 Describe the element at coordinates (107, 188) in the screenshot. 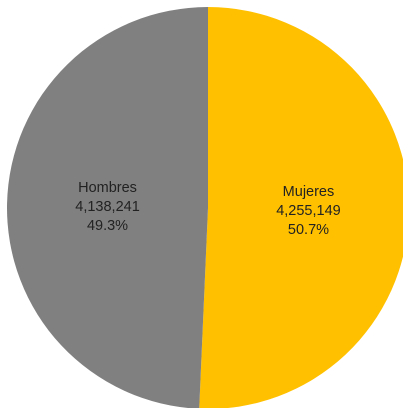

I see `slice-label-name: Hombres` at that location.